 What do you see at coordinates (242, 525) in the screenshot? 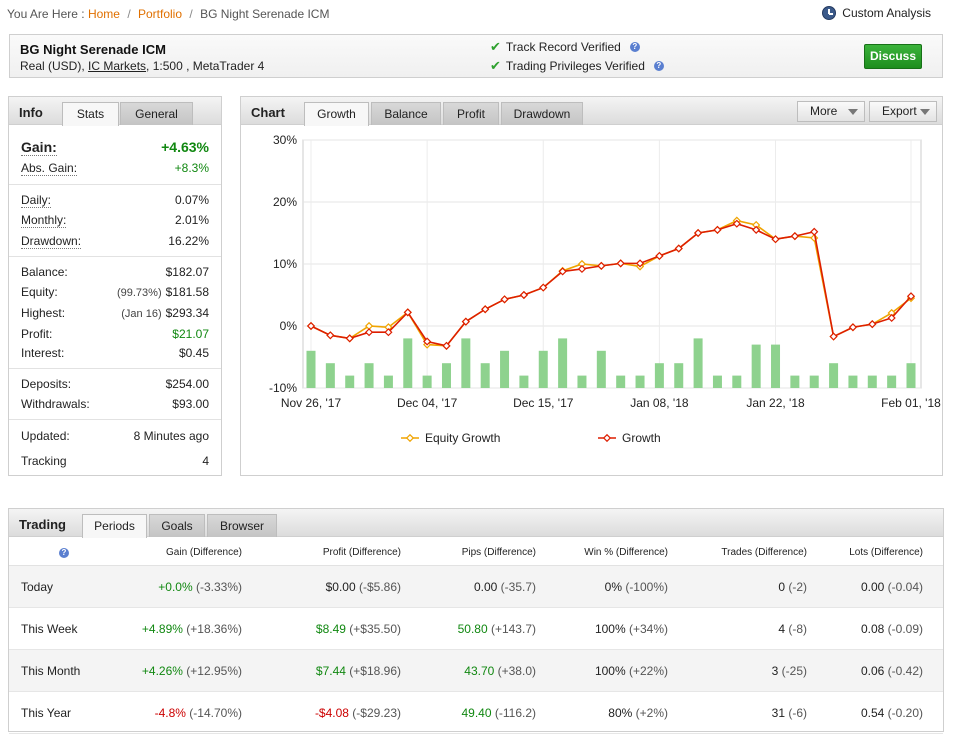
I see `tab-browser: Browser` at bounding box center [242, 525].